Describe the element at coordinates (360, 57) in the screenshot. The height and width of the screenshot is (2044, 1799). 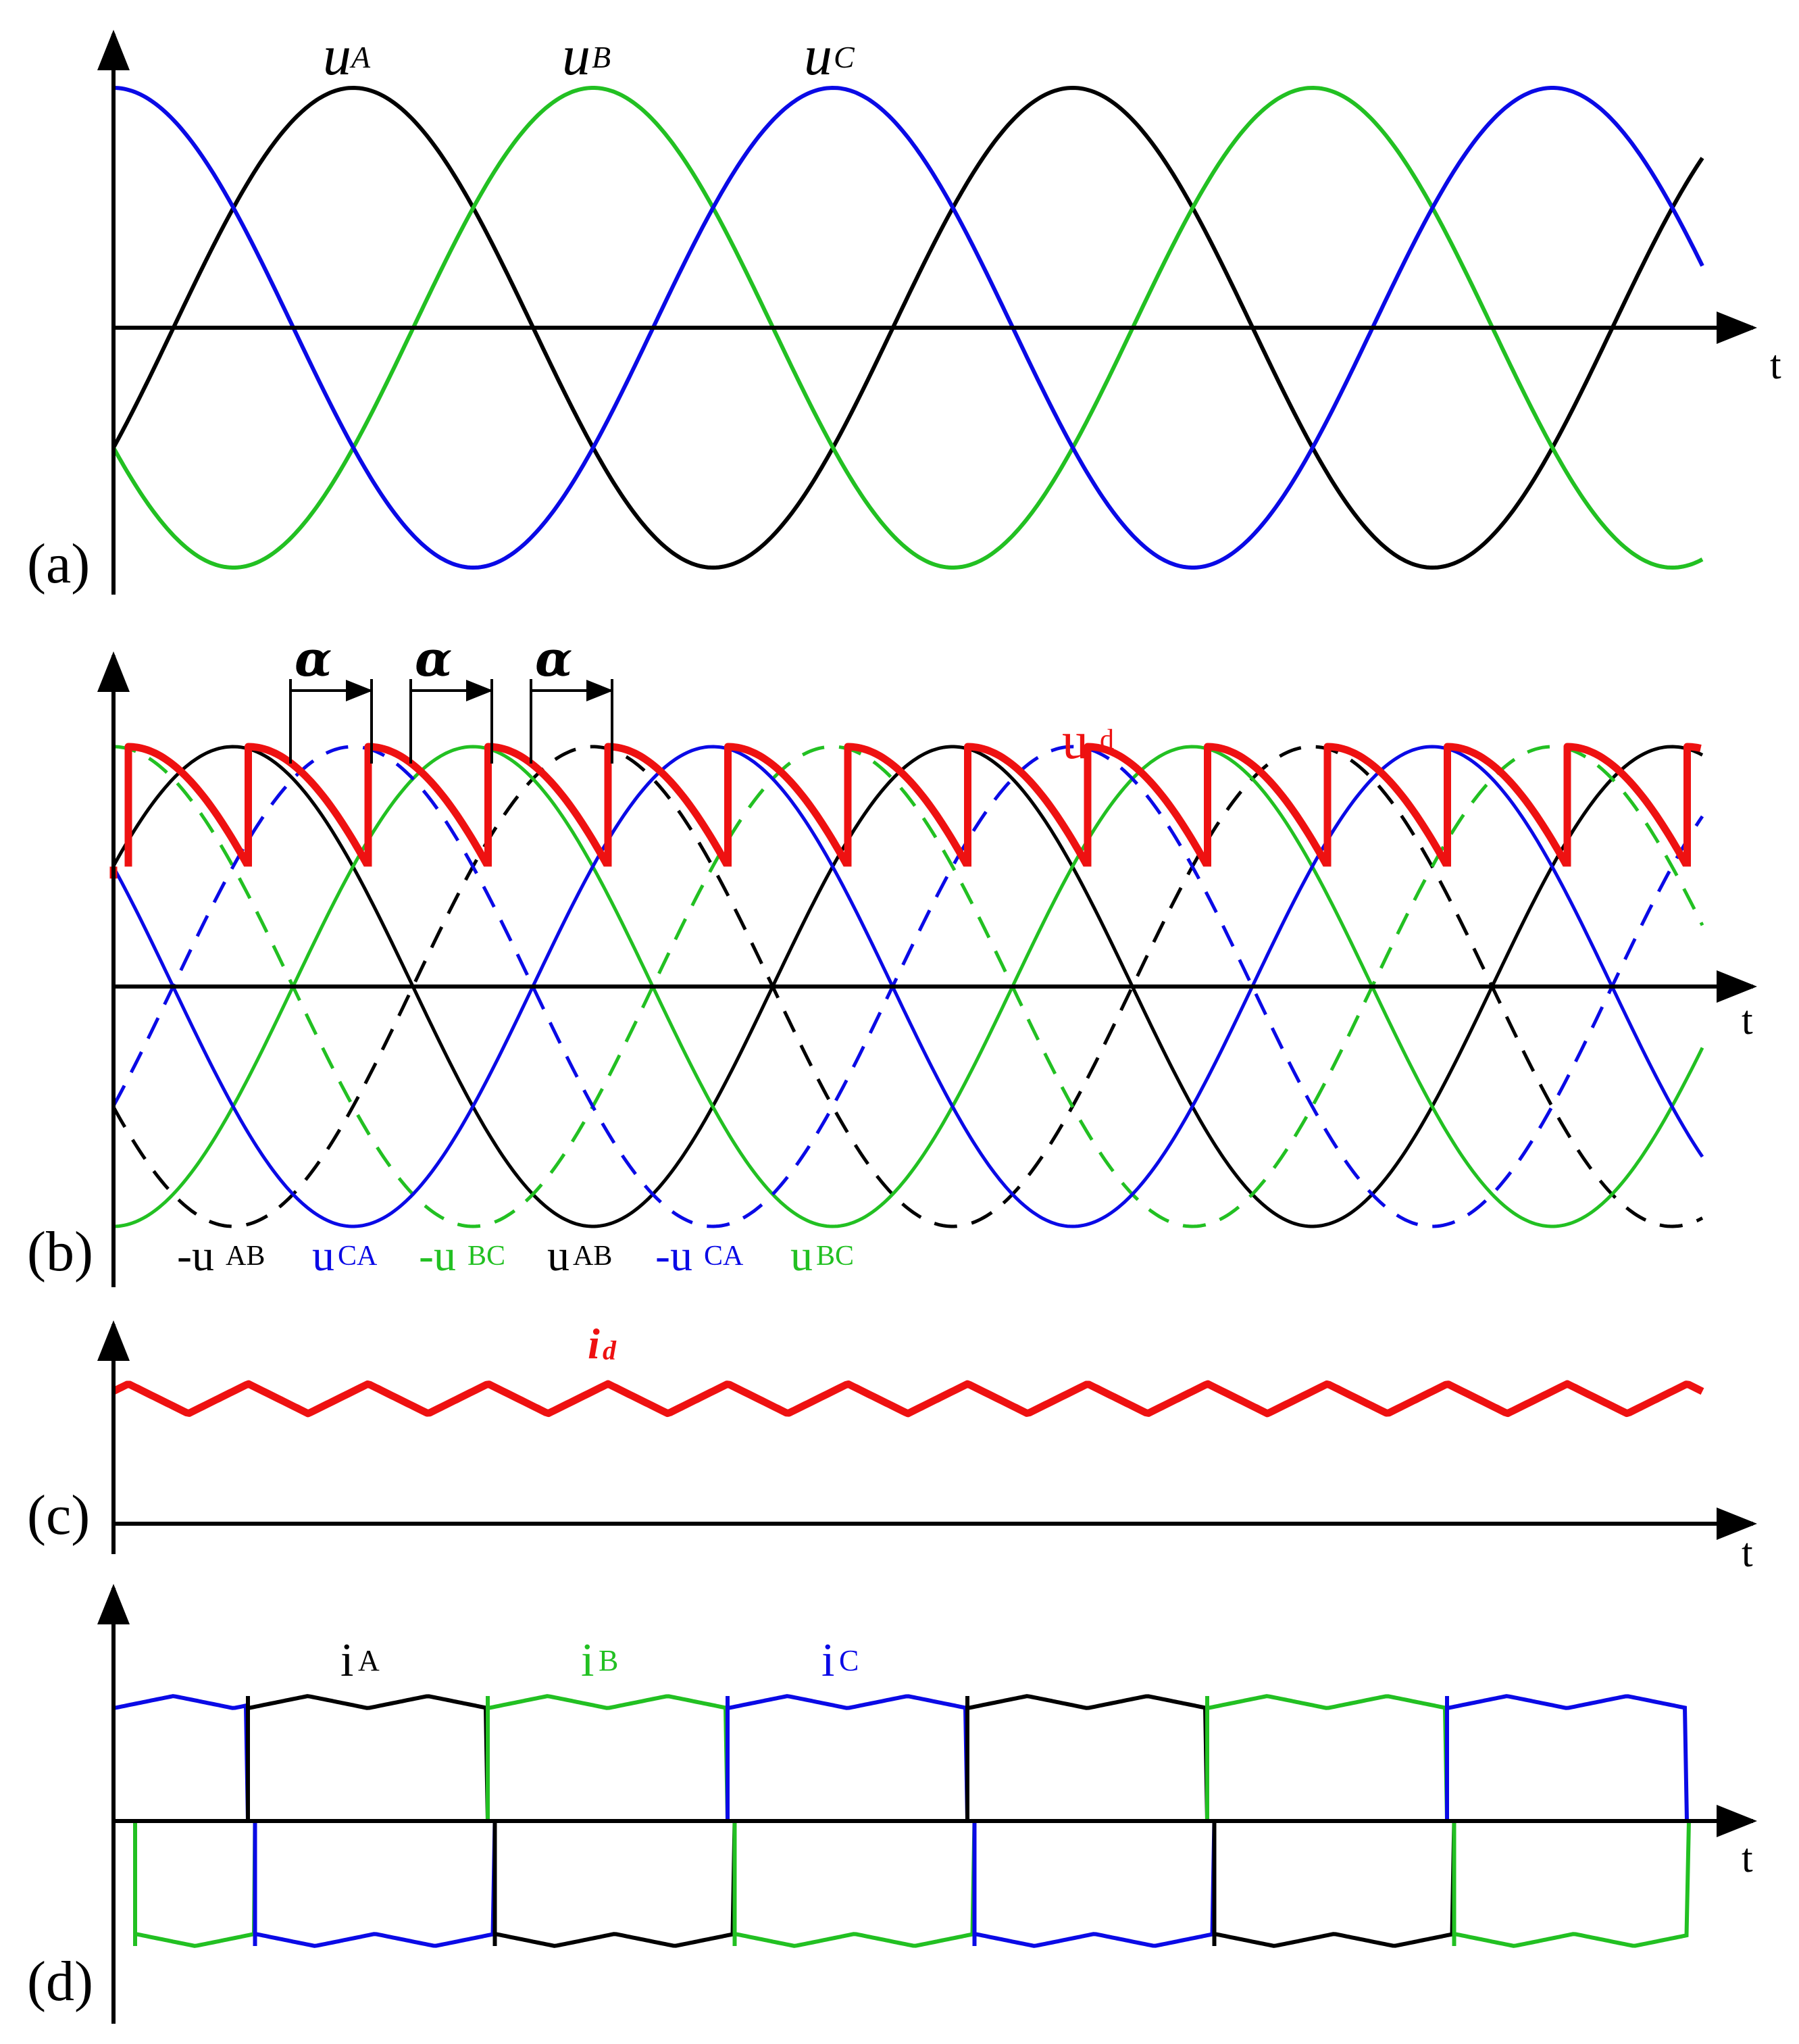
I see `wave-label-ua-sub: A` at that location.